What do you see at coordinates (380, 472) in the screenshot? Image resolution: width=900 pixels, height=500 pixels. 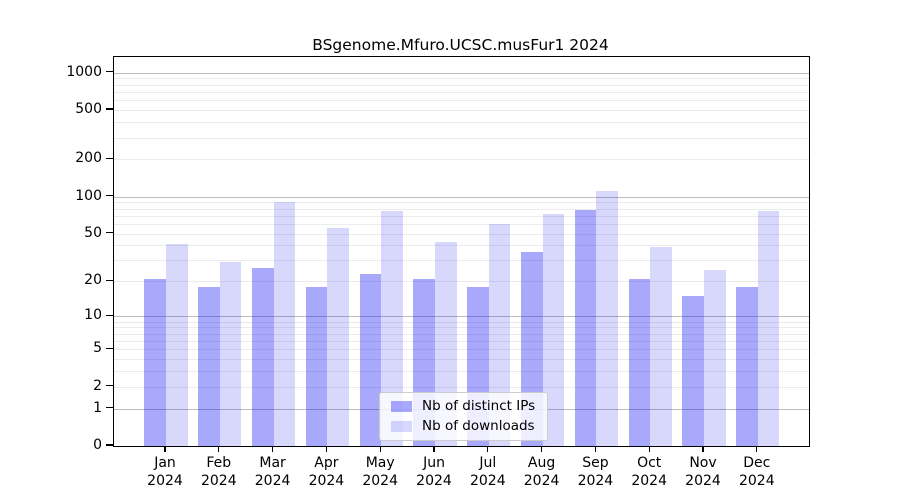 I see `x-tick-label-may: May 2024` at bounding box center [380, 472].